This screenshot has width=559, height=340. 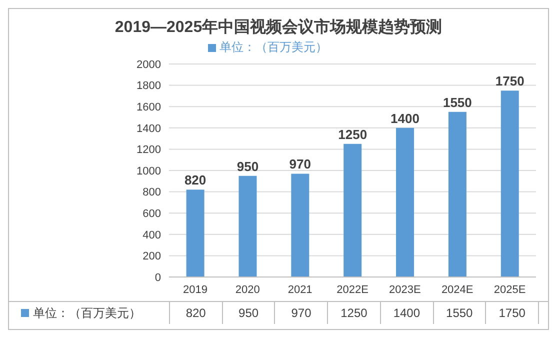 I want to click on x-tick-label: 2024E, so click(x=457, y=290).